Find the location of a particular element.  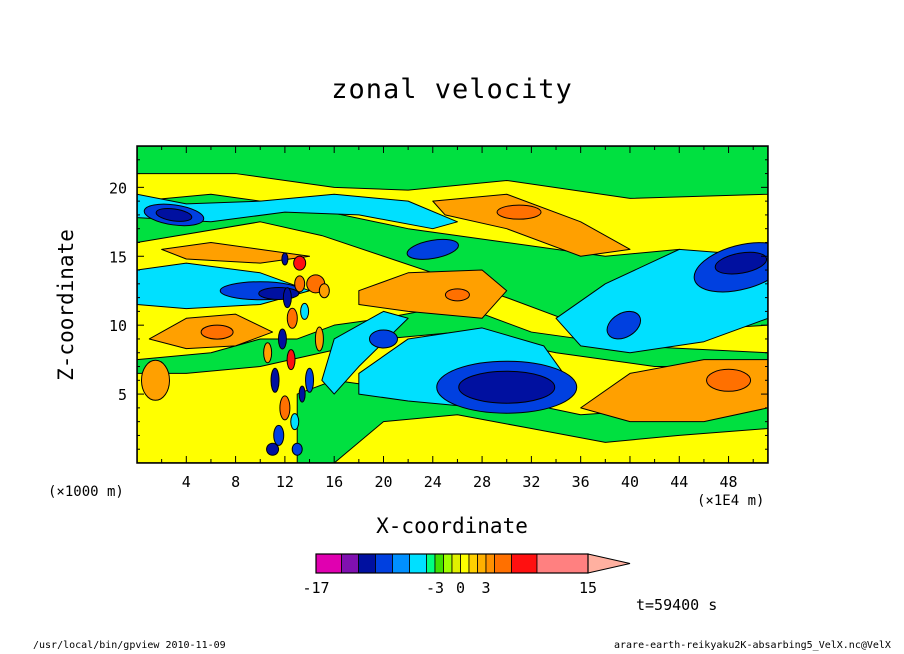

y-tick-label-10: 10 is located at coordinates (118, 326).